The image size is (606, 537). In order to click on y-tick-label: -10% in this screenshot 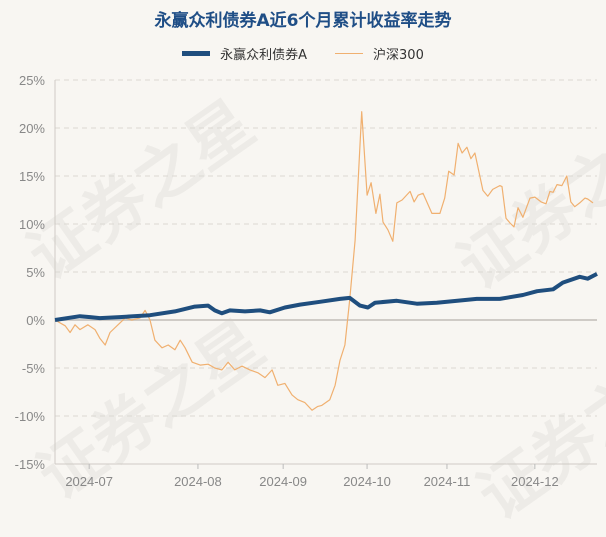, I will do `click(30, 416)`.